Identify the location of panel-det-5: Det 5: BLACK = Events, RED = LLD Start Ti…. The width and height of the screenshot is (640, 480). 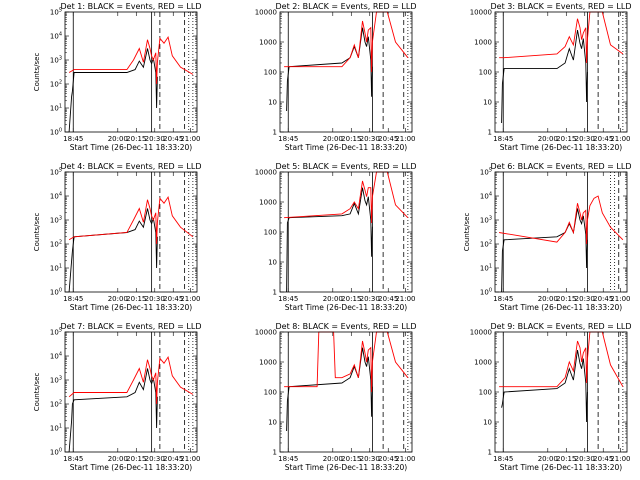
(336, 237).